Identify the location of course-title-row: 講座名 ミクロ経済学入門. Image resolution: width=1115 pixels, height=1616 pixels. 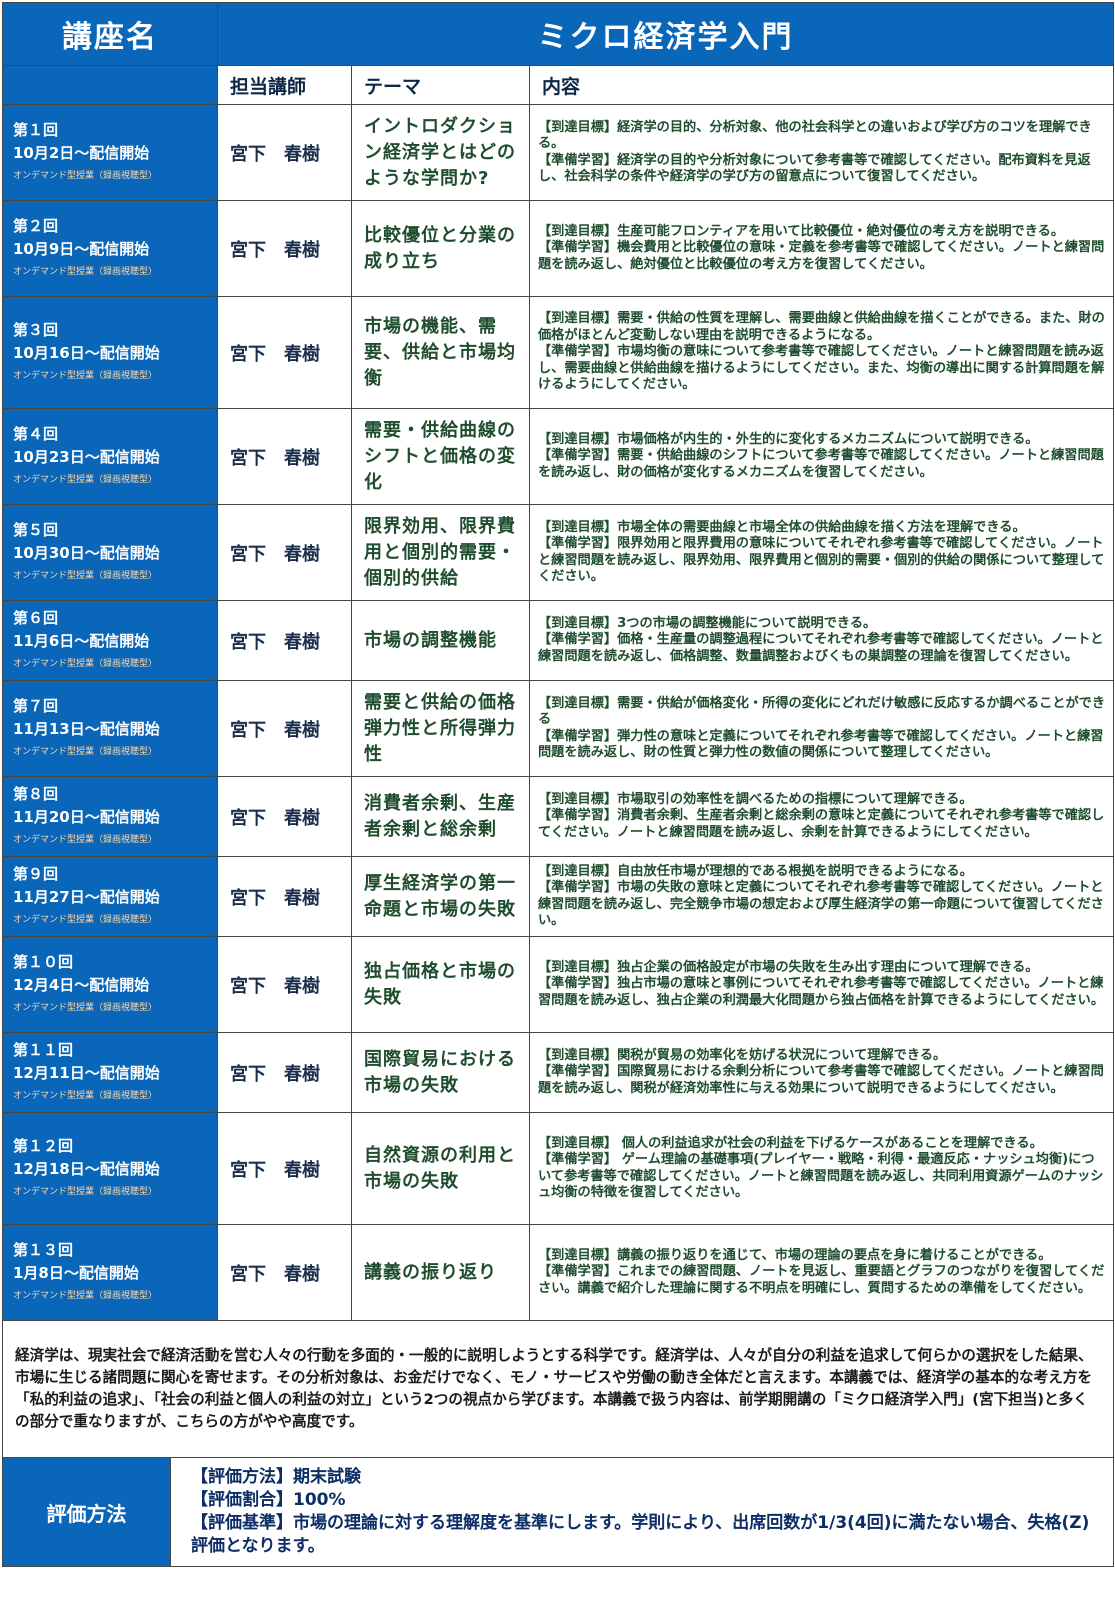
(558, 34).